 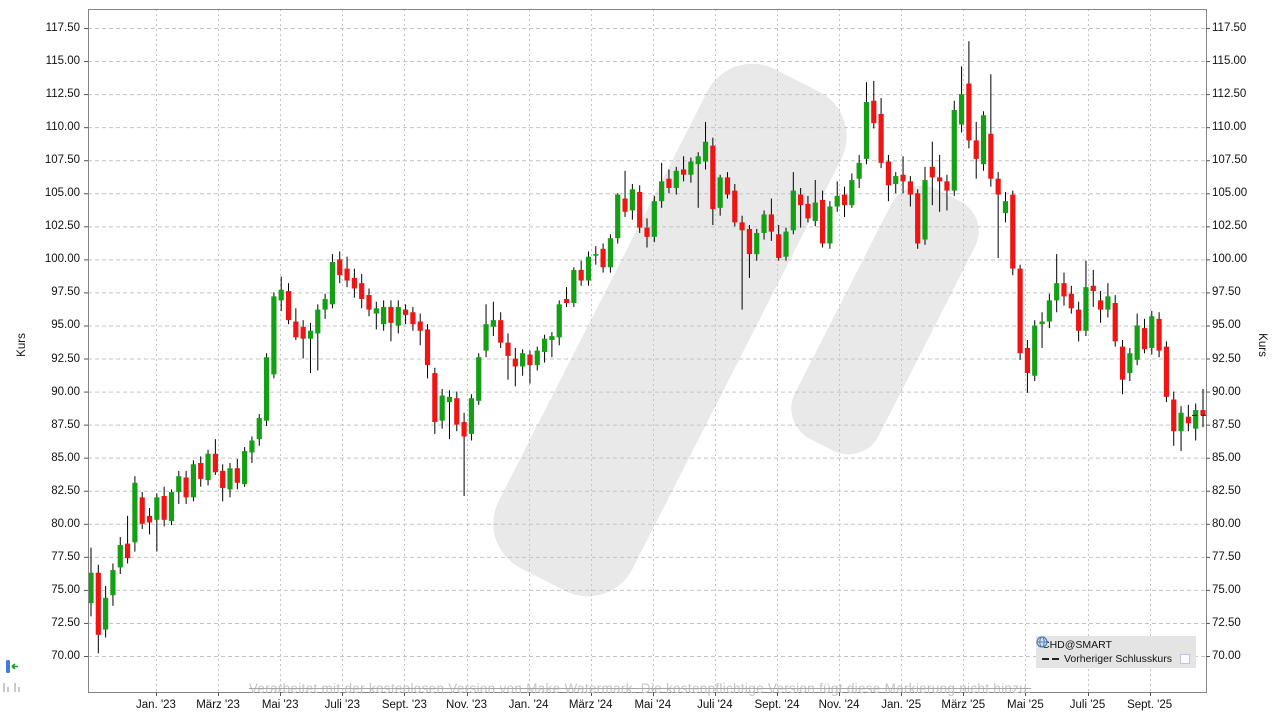 What do you see at coordinates (1150, 705) in the screenshot?
I see `x-tick-label: Sept. '25` at bounding box center [1150, 705].